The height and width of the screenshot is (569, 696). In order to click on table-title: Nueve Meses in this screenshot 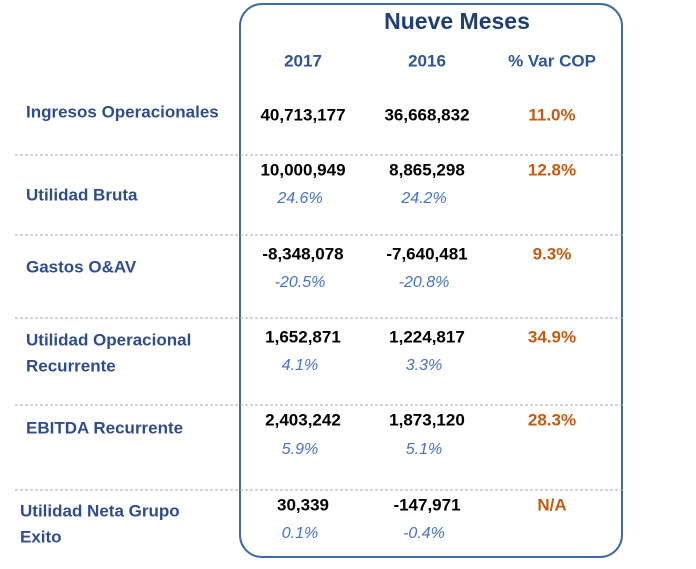, I will do `click(457, 21)`.